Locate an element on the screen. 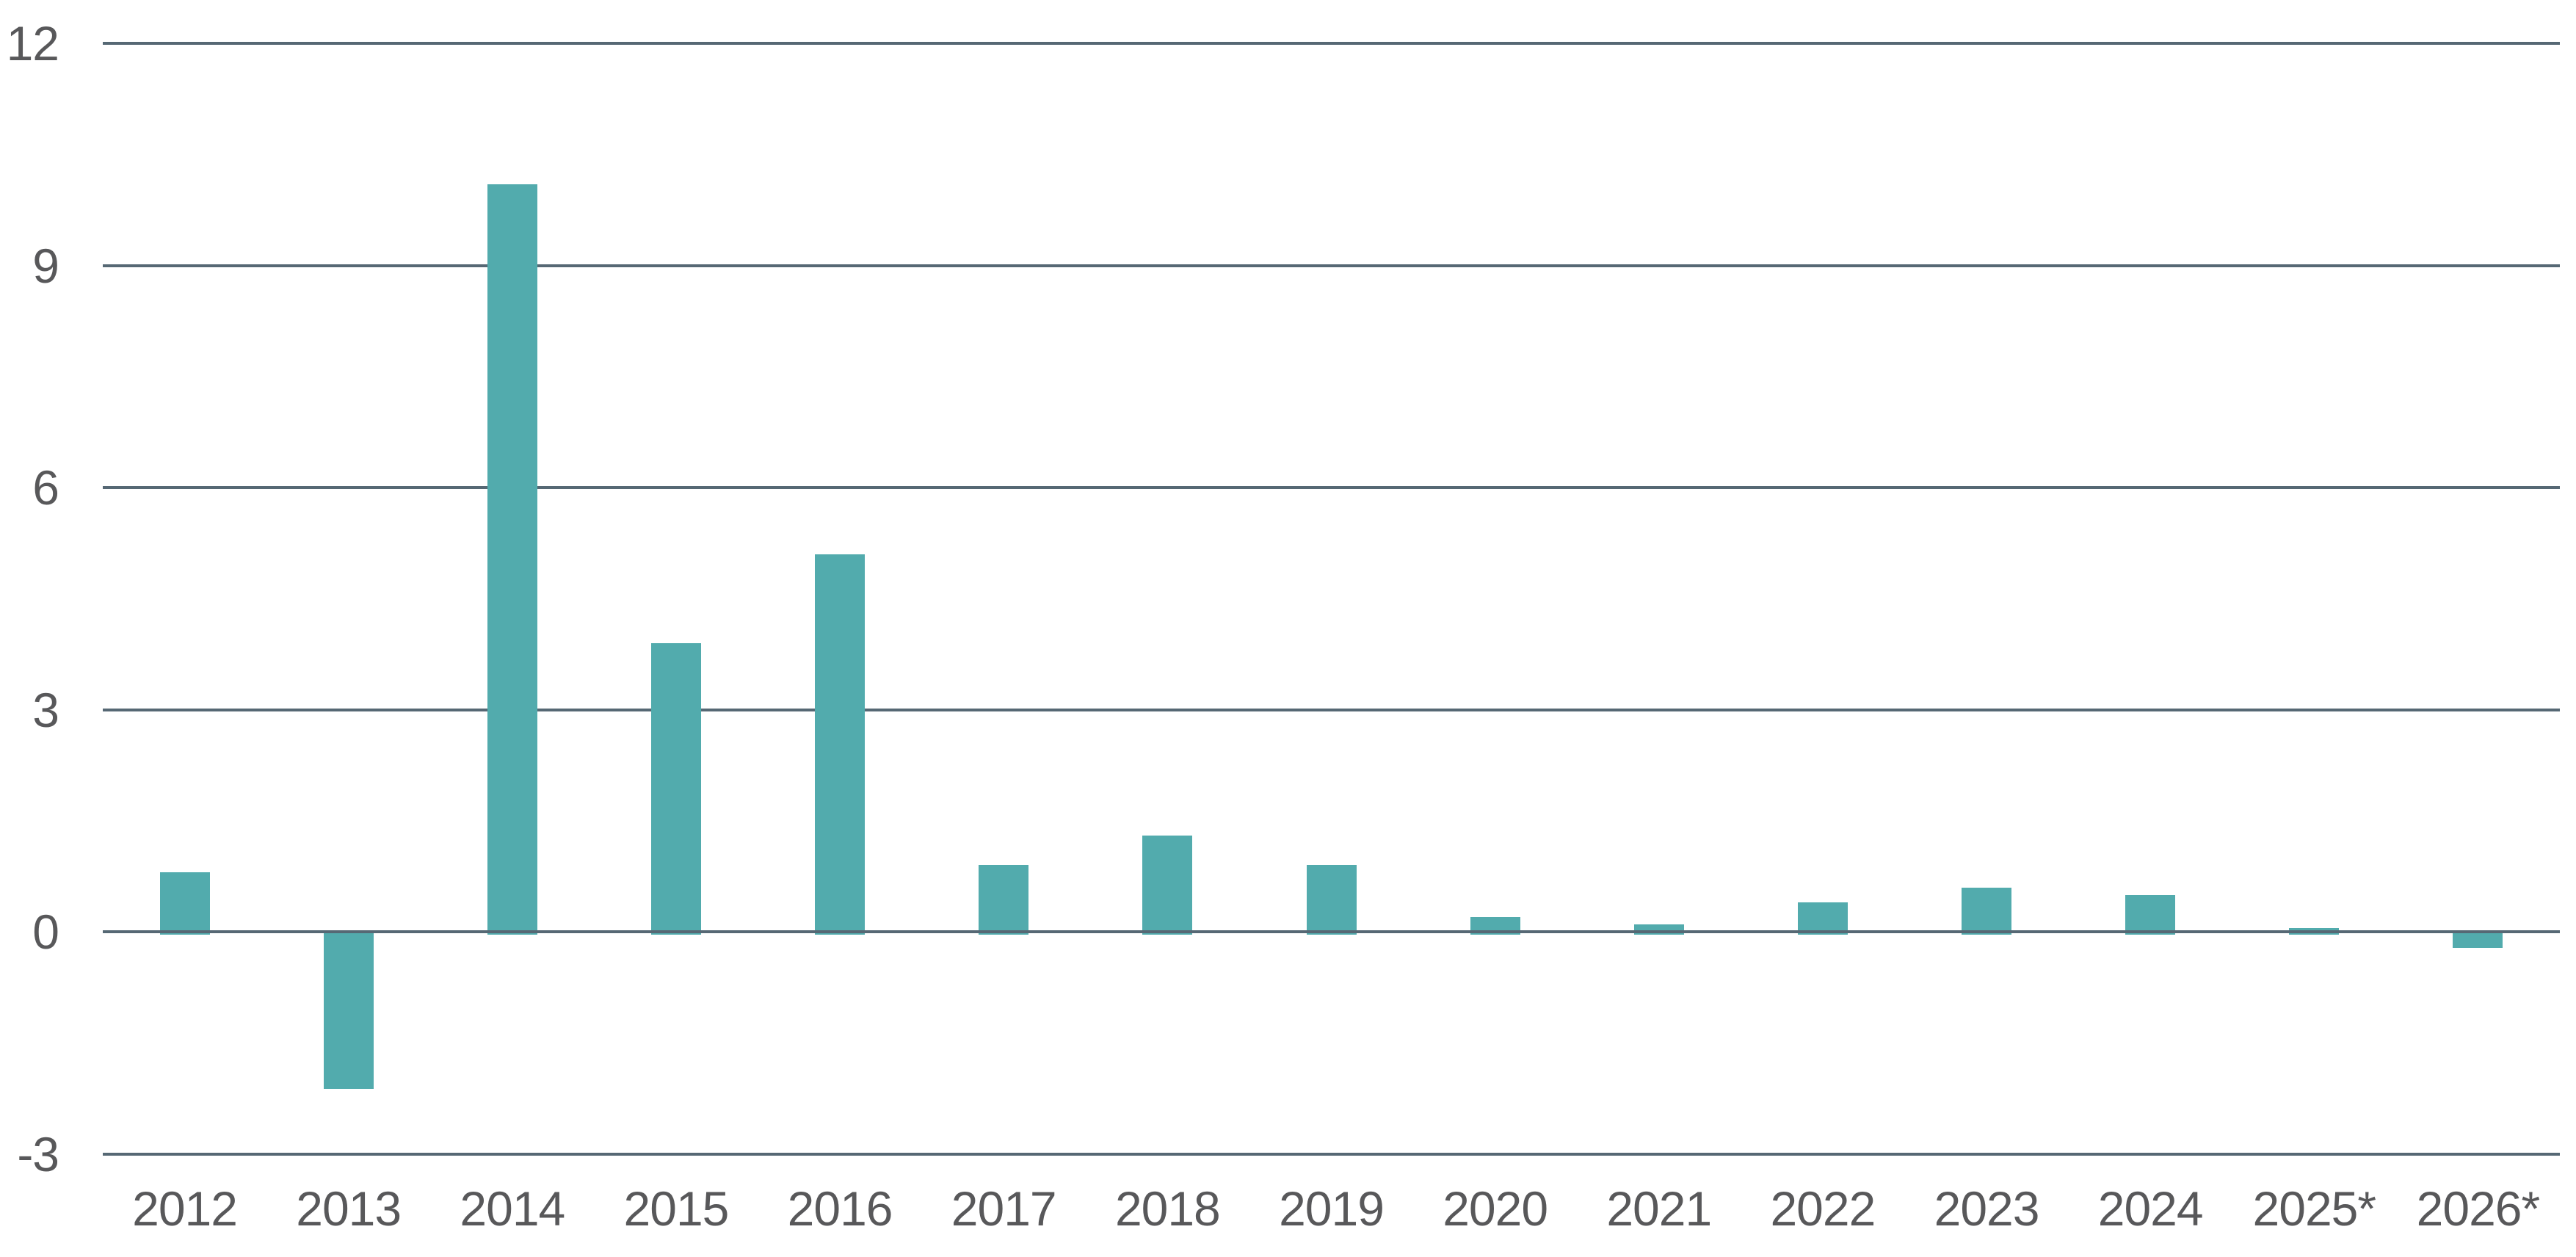 This screenshot has height=1257, width=2576. bar-2023 is located at coordinates (1987, 911).